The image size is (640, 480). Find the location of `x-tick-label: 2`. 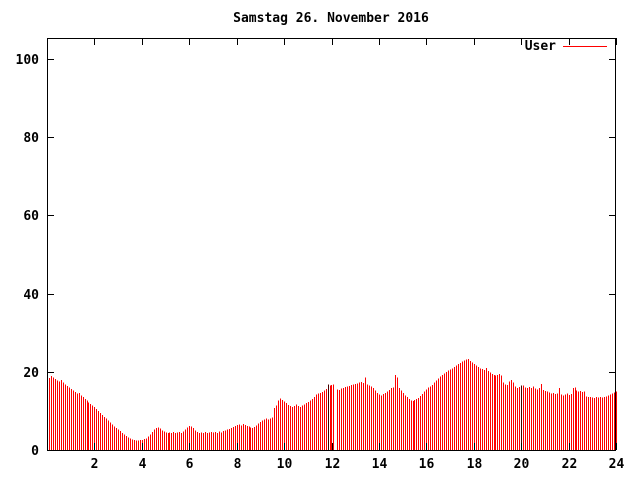

x-tick-label: 2 is located at coordinates (95, 464).